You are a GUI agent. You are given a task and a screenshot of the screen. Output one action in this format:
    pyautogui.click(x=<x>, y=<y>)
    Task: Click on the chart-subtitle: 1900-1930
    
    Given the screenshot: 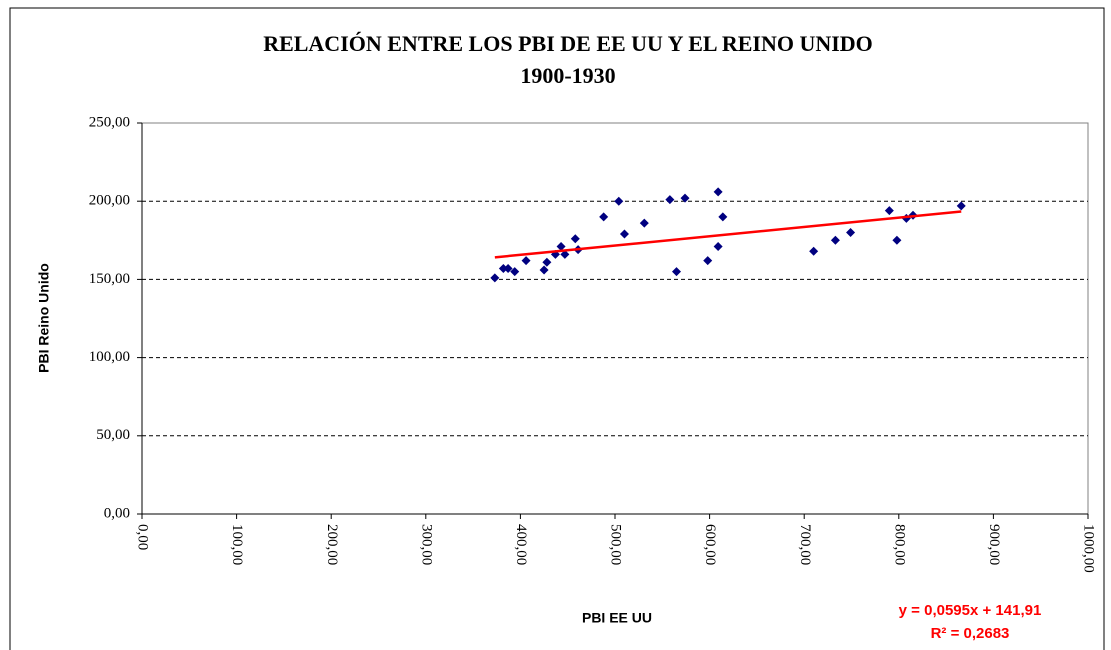 What is the action you would take?
    pyautogui.click(x=567, y=75)
    